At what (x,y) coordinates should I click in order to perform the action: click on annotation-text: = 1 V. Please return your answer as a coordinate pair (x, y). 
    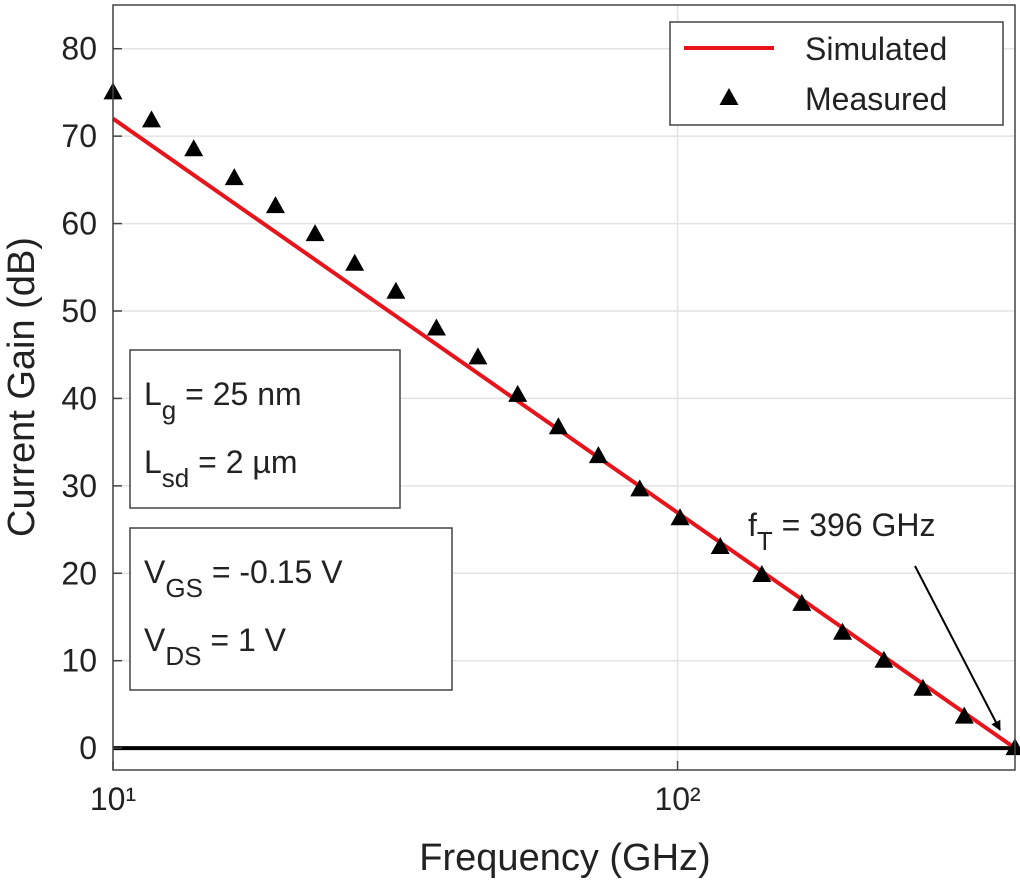
    Looking at the image, I should click on (243, 640).